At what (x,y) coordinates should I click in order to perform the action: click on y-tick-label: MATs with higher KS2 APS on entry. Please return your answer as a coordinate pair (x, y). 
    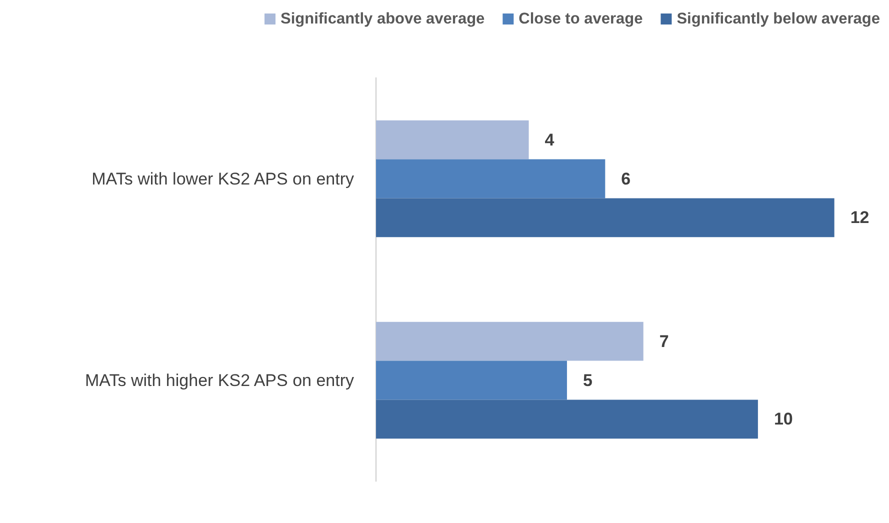
    Looking at the image, I should click on (219, 380).